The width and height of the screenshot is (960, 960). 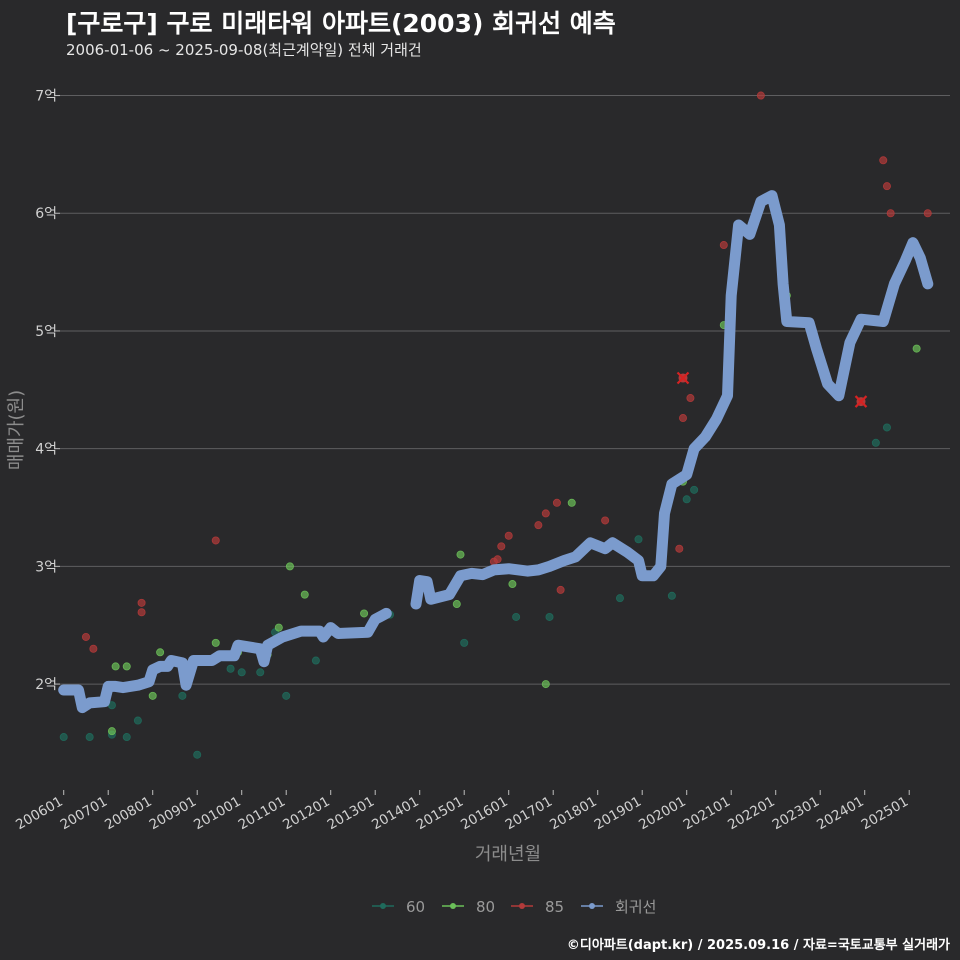 I want to click on regression-line-segment, so click(x=225, y=660).